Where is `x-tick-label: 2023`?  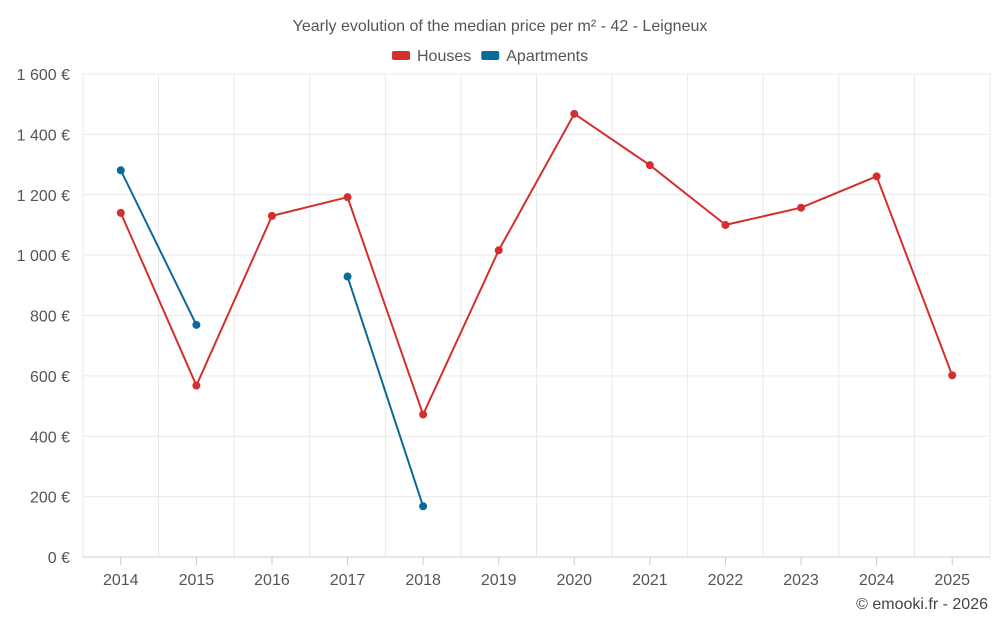 x-tick-label: 2023 is located at coordinates (801, 580).